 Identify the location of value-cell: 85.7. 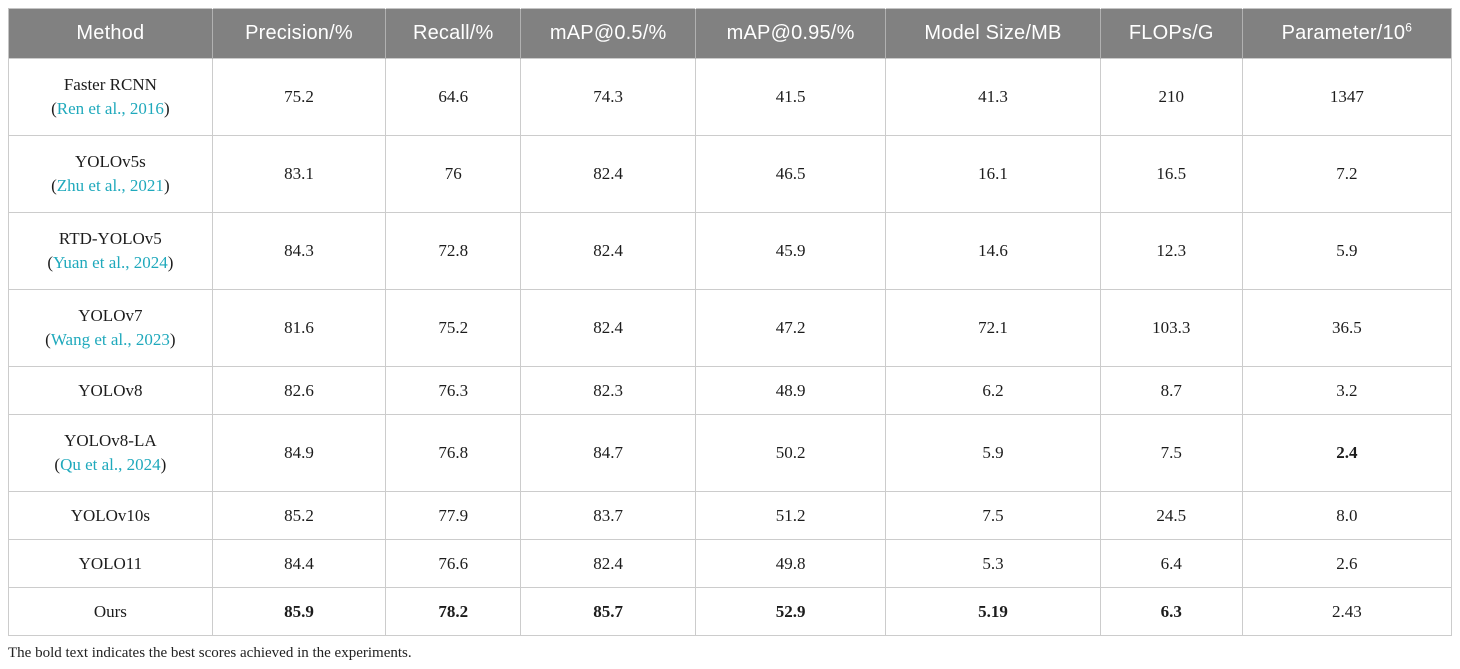
(608, 611).